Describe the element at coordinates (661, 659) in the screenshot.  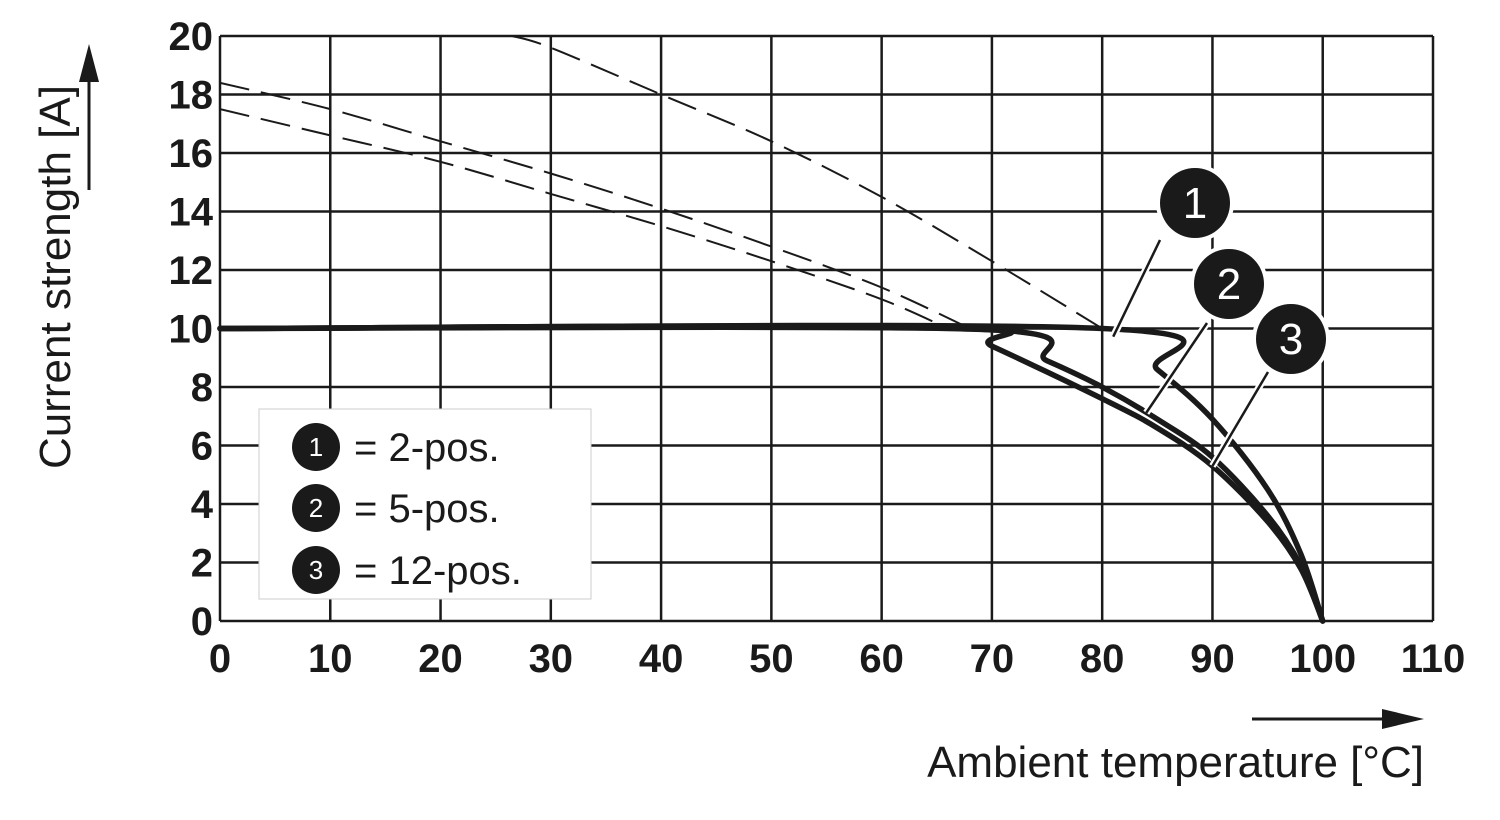
I see `x-tick-label: 40` at that location.